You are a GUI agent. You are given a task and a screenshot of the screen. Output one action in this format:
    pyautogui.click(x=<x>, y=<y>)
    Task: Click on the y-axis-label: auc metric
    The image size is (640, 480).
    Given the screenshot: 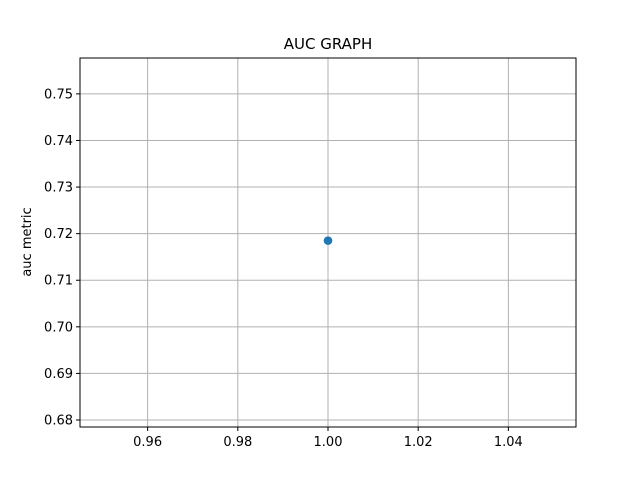 What is the action you would take?
    pyautogui.click(x=27, y=241)
    